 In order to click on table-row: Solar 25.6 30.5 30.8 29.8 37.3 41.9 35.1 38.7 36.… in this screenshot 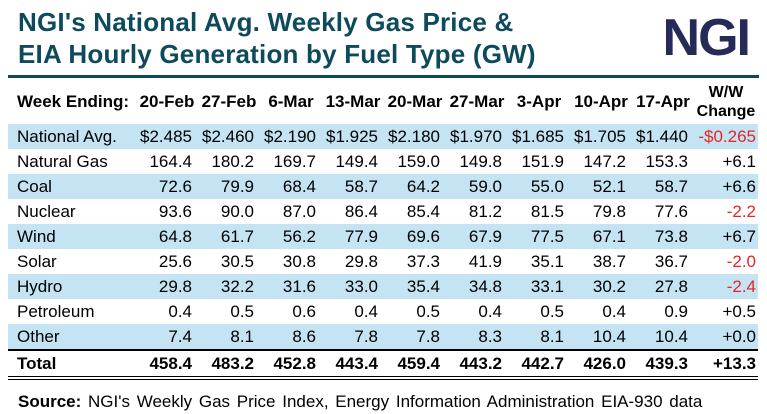, I will do `click(383, 261)`.